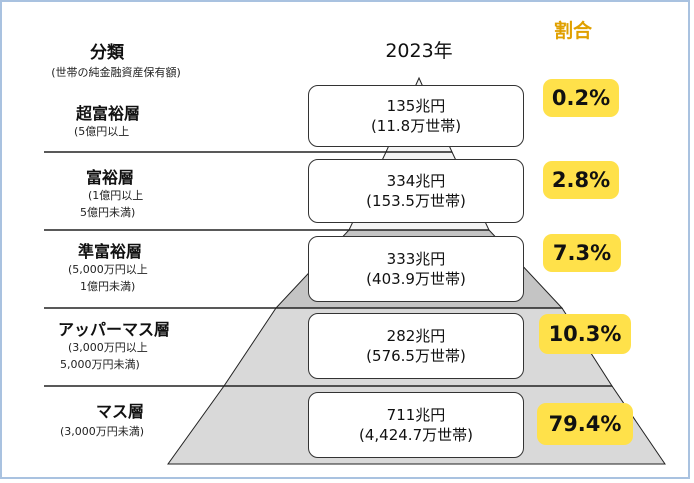 The image size is (694, 483). What do you see at coordinates (102, 131) in the screenshot?
I see `tier-criteria-ultra-wealthy: (5億円以上` at bounding box center [102, 131].